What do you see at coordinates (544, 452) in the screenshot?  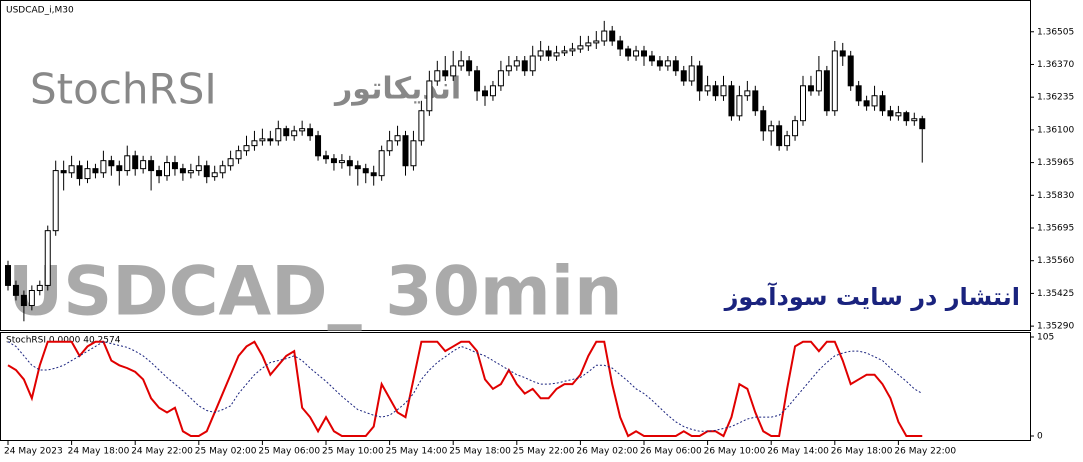 I see `x-tick-label: 25 May 22:00` at bounding box center [544, 452].